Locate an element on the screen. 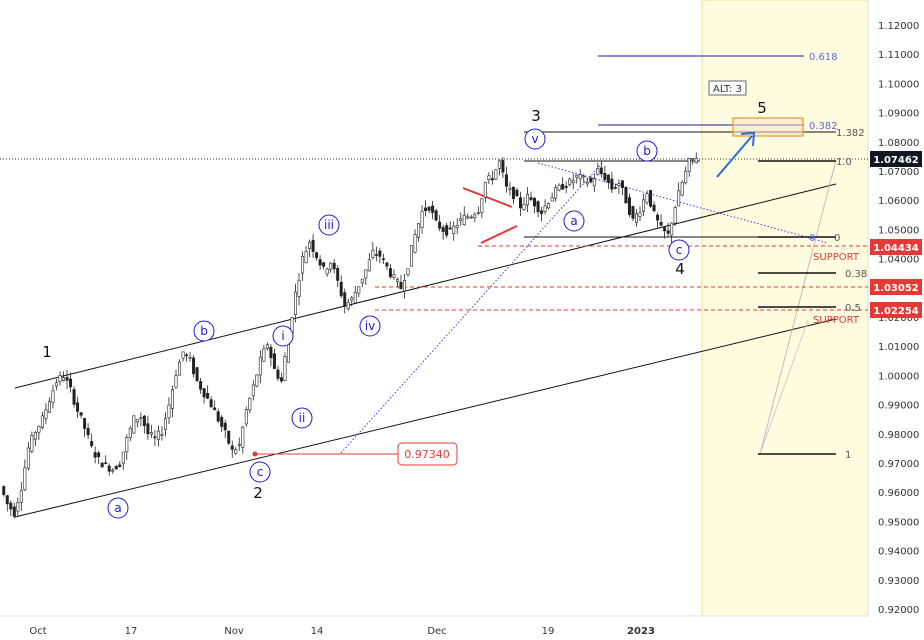 This screenshot has height=640, width=924. fib-label-0382: 0.382 is located at coordinates (823, 126).